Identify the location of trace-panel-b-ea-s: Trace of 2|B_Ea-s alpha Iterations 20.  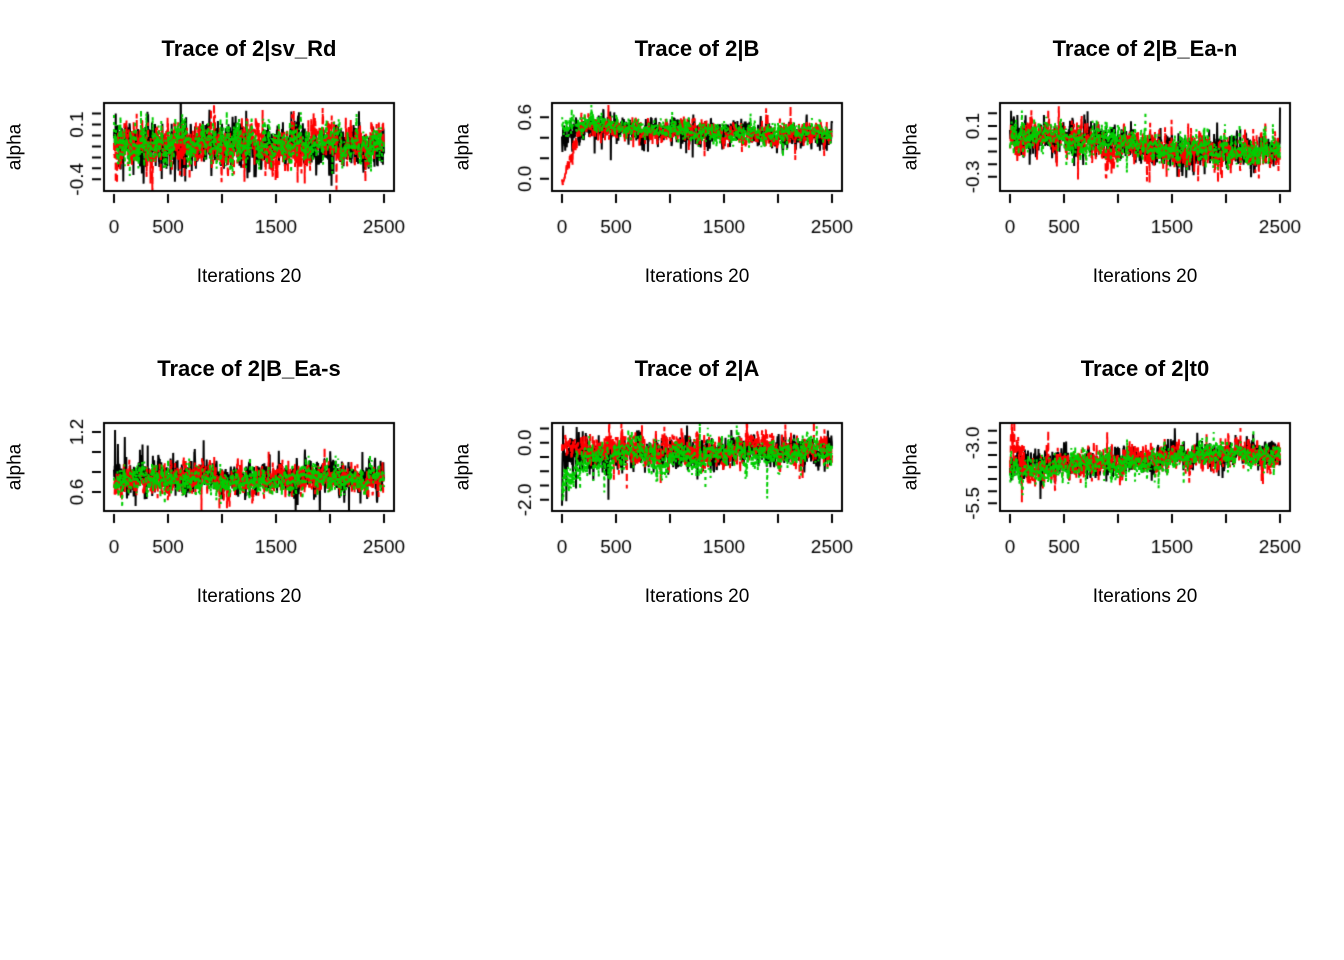
(224, 480).